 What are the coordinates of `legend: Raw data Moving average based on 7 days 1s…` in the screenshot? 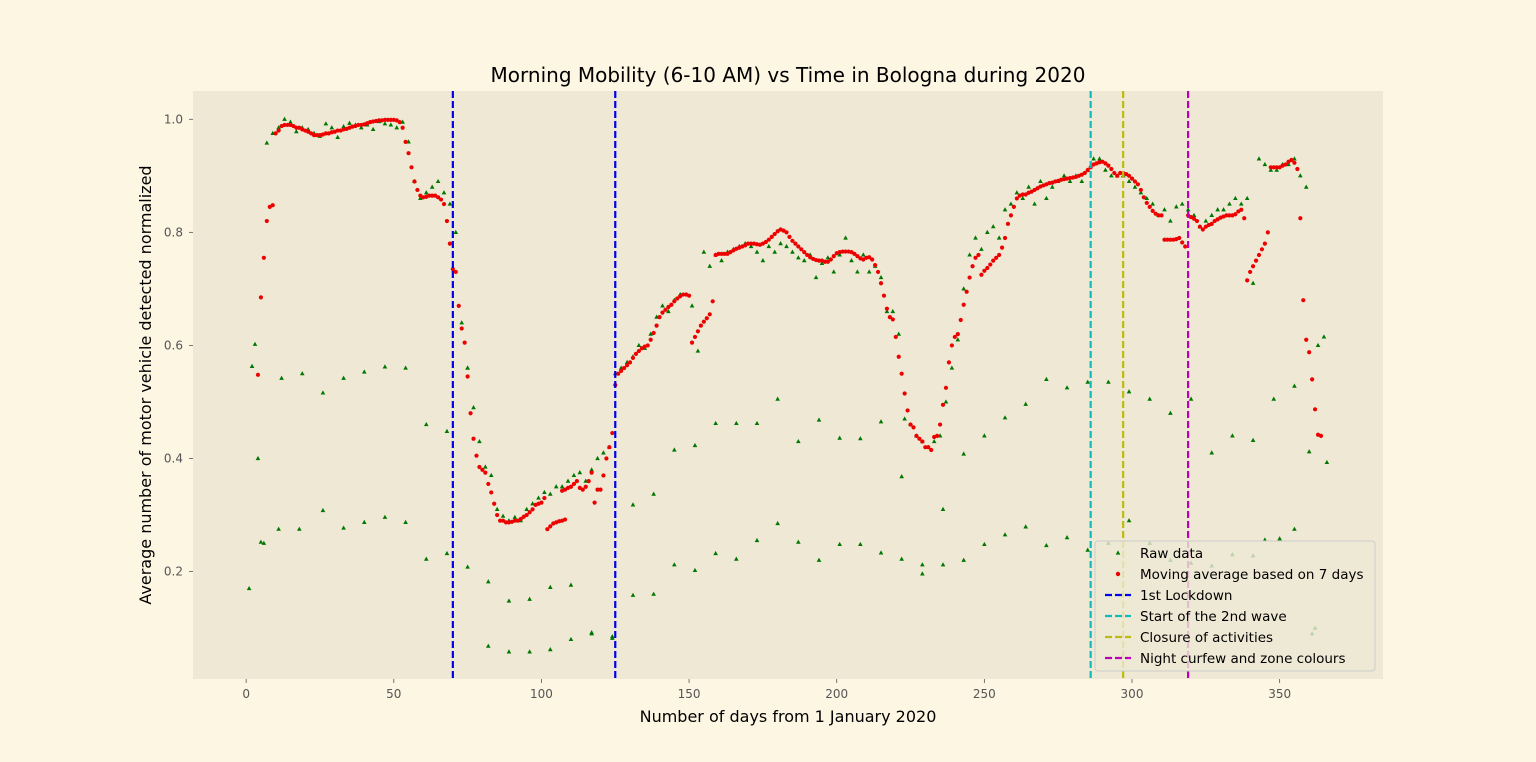 It's located at (1235, 606).